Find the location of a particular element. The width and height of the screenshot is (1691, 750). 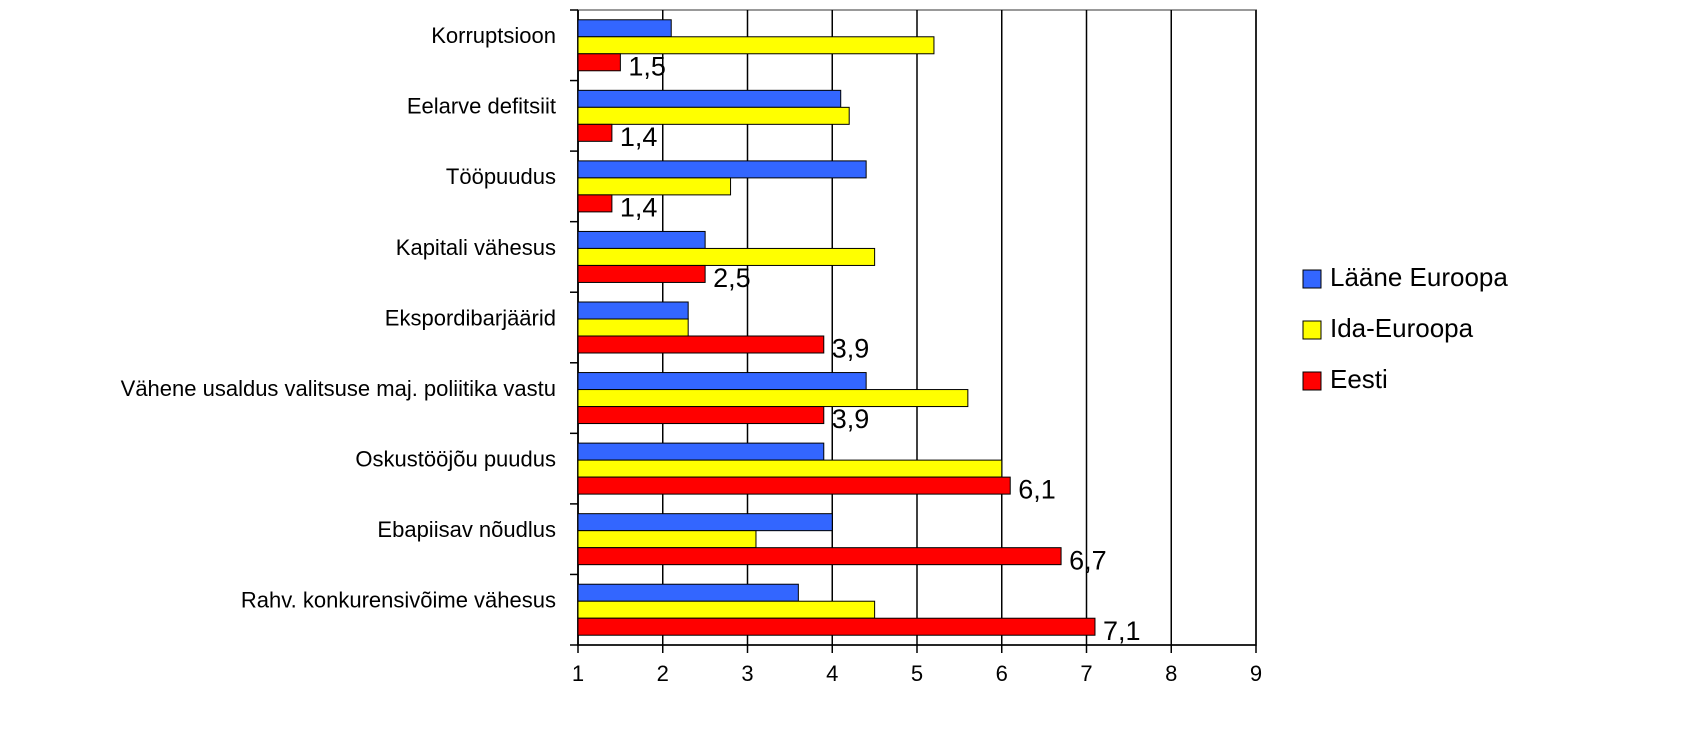

y-tick-label: Tööpuudus is located at coordinates (501, 176).